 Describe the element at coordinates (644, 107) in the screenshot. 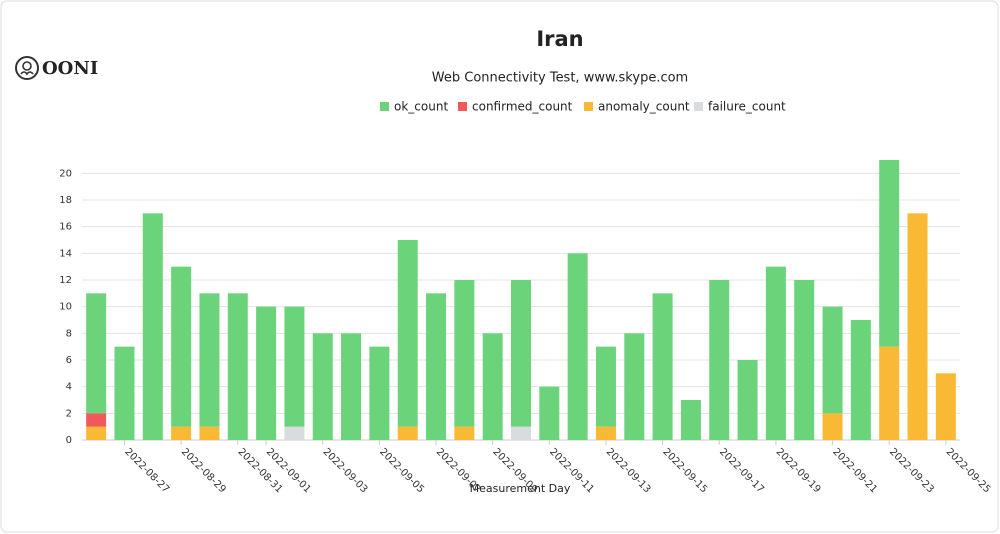

I see `legend-label: anomaly_count` at that location.